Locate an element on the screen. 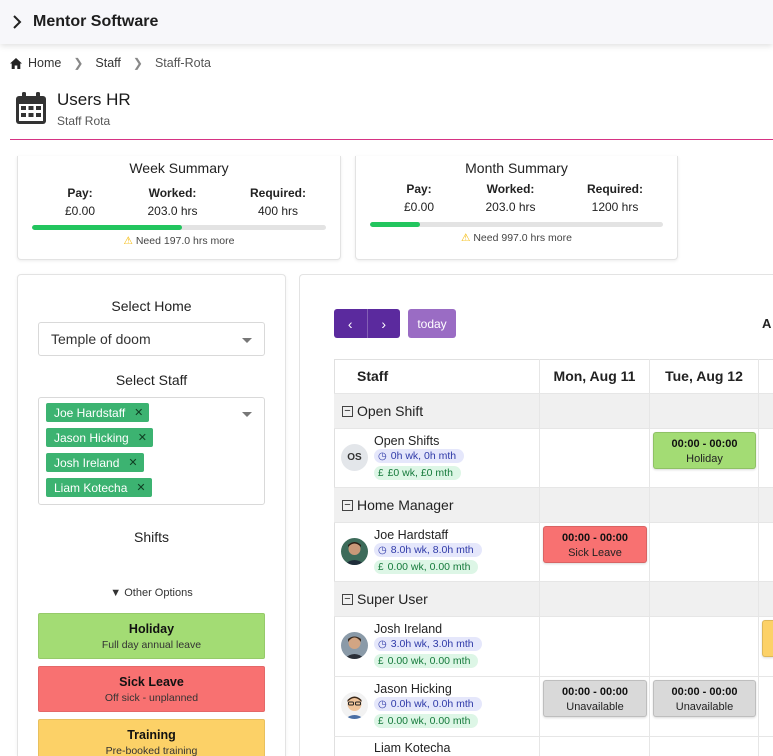 Image resolution: width=773 pixels, height=756 pixels. staff-chip: Joe Hardstaff ✕ is located at coordinates (98, 412).